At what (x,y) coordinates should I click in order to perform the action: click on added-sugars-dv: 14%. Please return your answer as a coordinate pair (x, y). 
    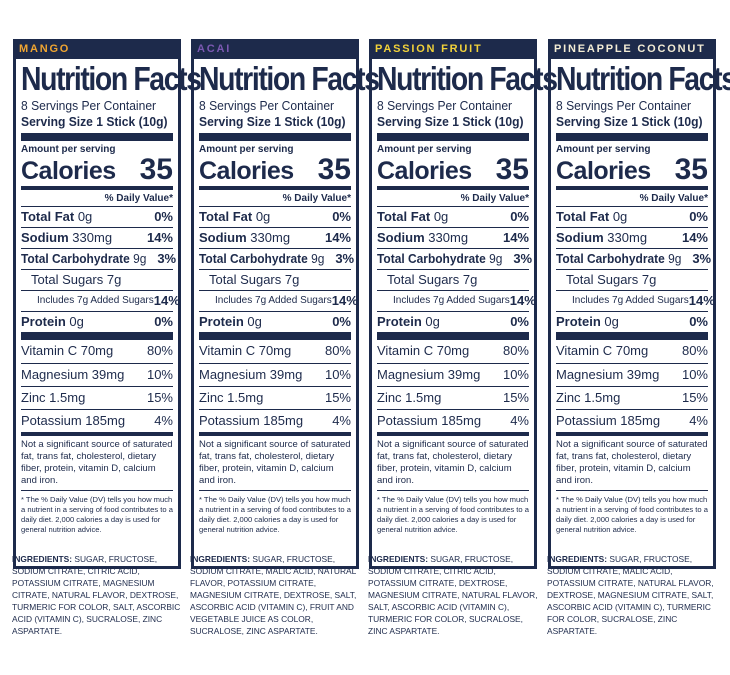
    Looking at the image, I should click on (701, 300).